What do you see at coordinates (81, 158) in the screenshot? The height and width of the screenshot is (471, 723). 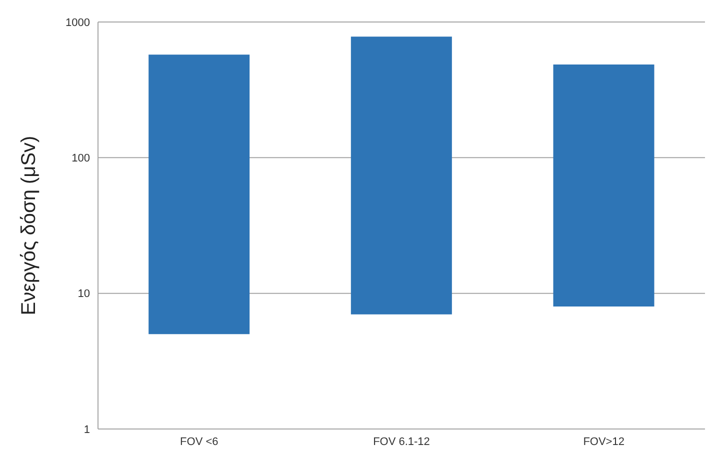 I see `y-tick-label: 100` at bounding box center [81, 158].